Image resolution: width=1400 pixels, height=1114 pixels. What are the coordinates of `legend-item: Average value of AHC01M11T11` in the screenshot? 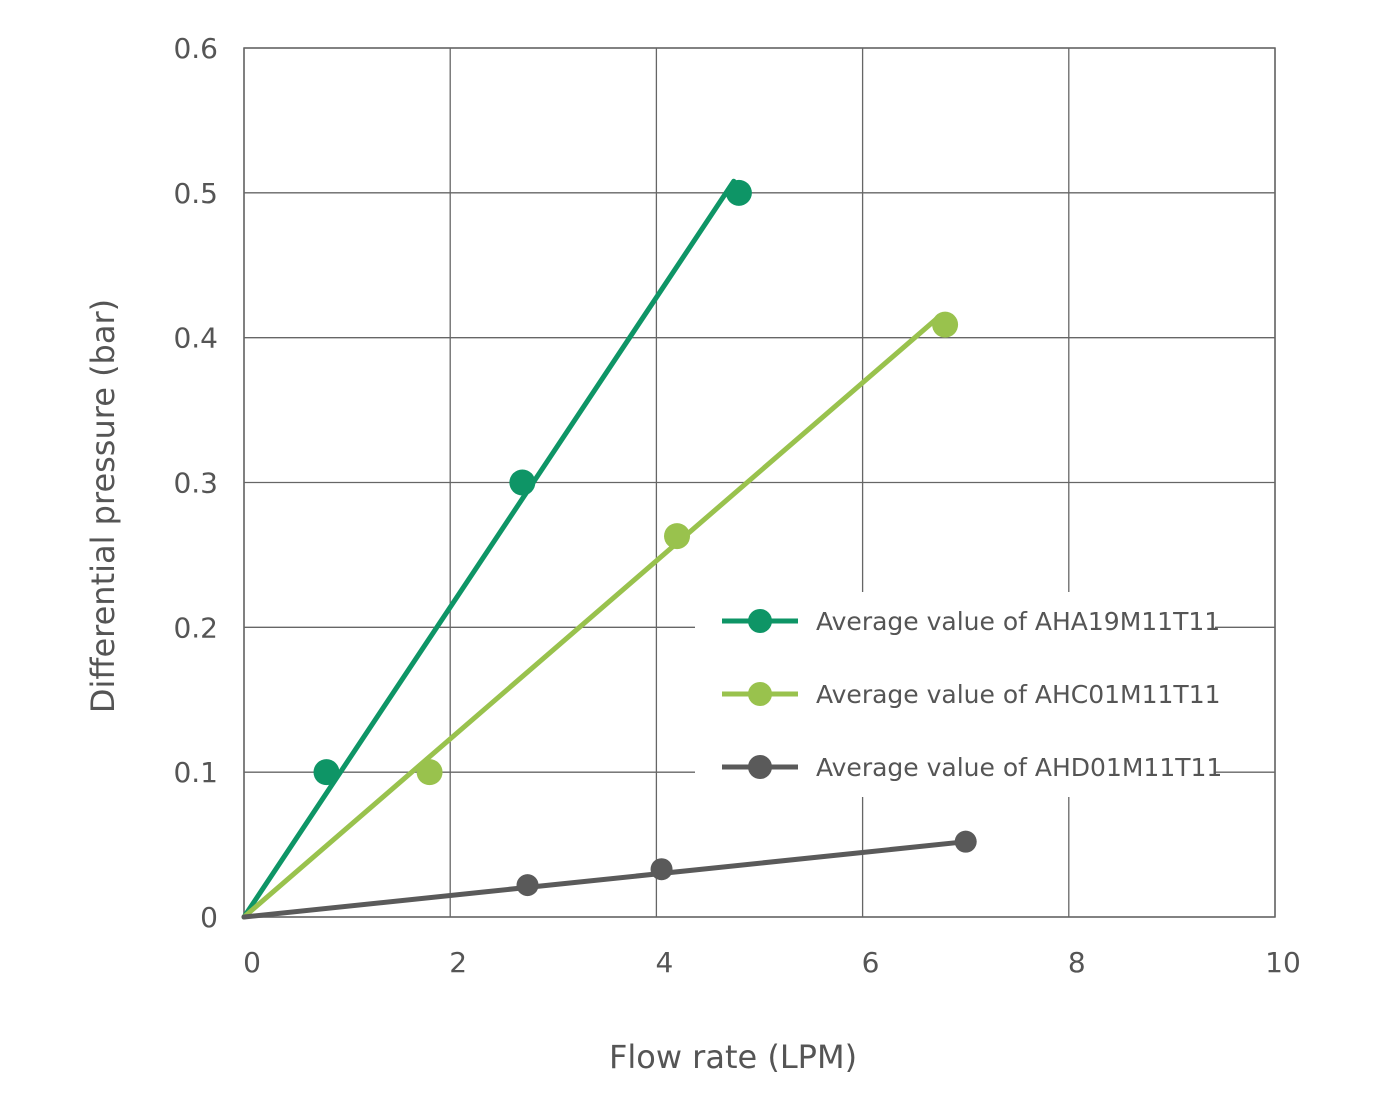 It's located at (971, 694).